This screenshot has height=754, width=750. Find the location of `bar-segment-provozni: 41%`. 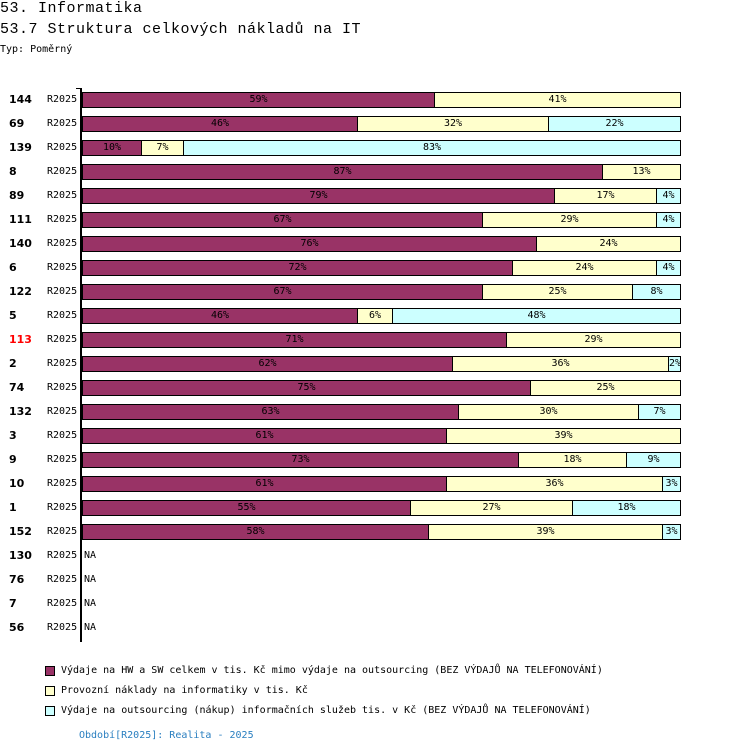

bar-segment-provozni: 41% is located at coordinates (558, 100).